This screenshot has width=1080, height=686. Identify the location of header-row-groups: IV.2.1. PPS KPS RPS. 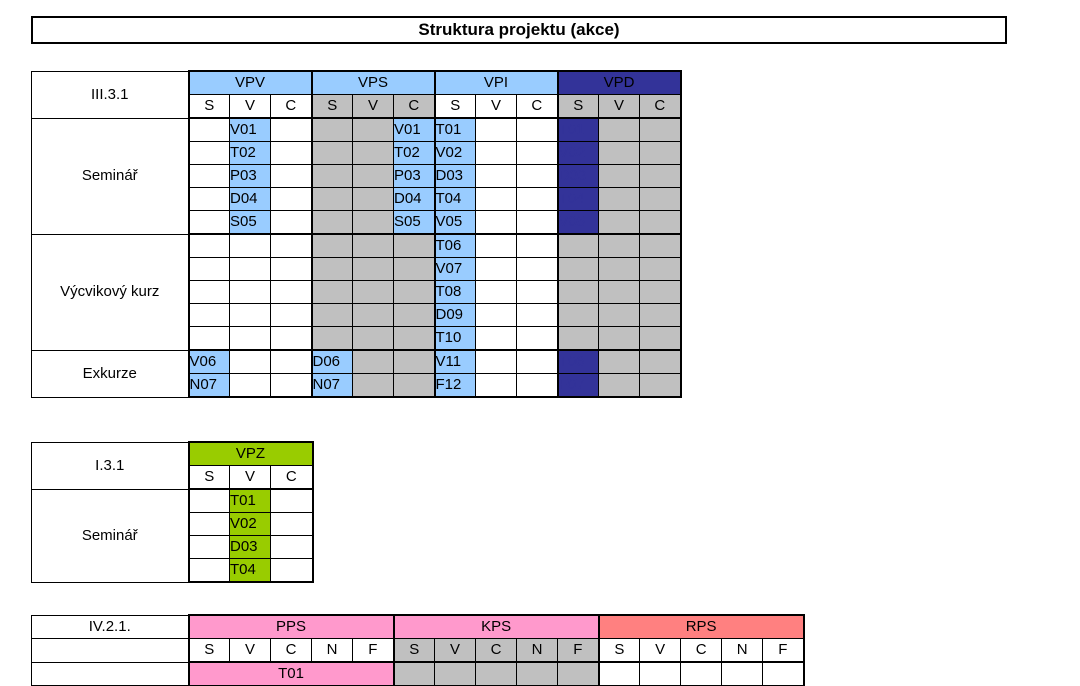
(418, 626).